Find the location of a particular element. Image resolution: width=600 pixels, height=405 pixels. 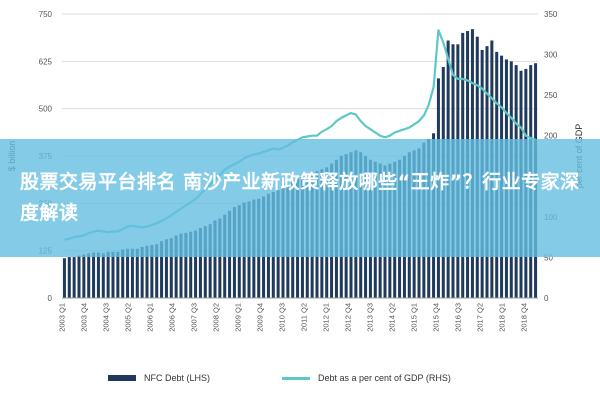

legend-item-nfc-debt: NFC Debt (LHS) is located at coordinates (159, 378).